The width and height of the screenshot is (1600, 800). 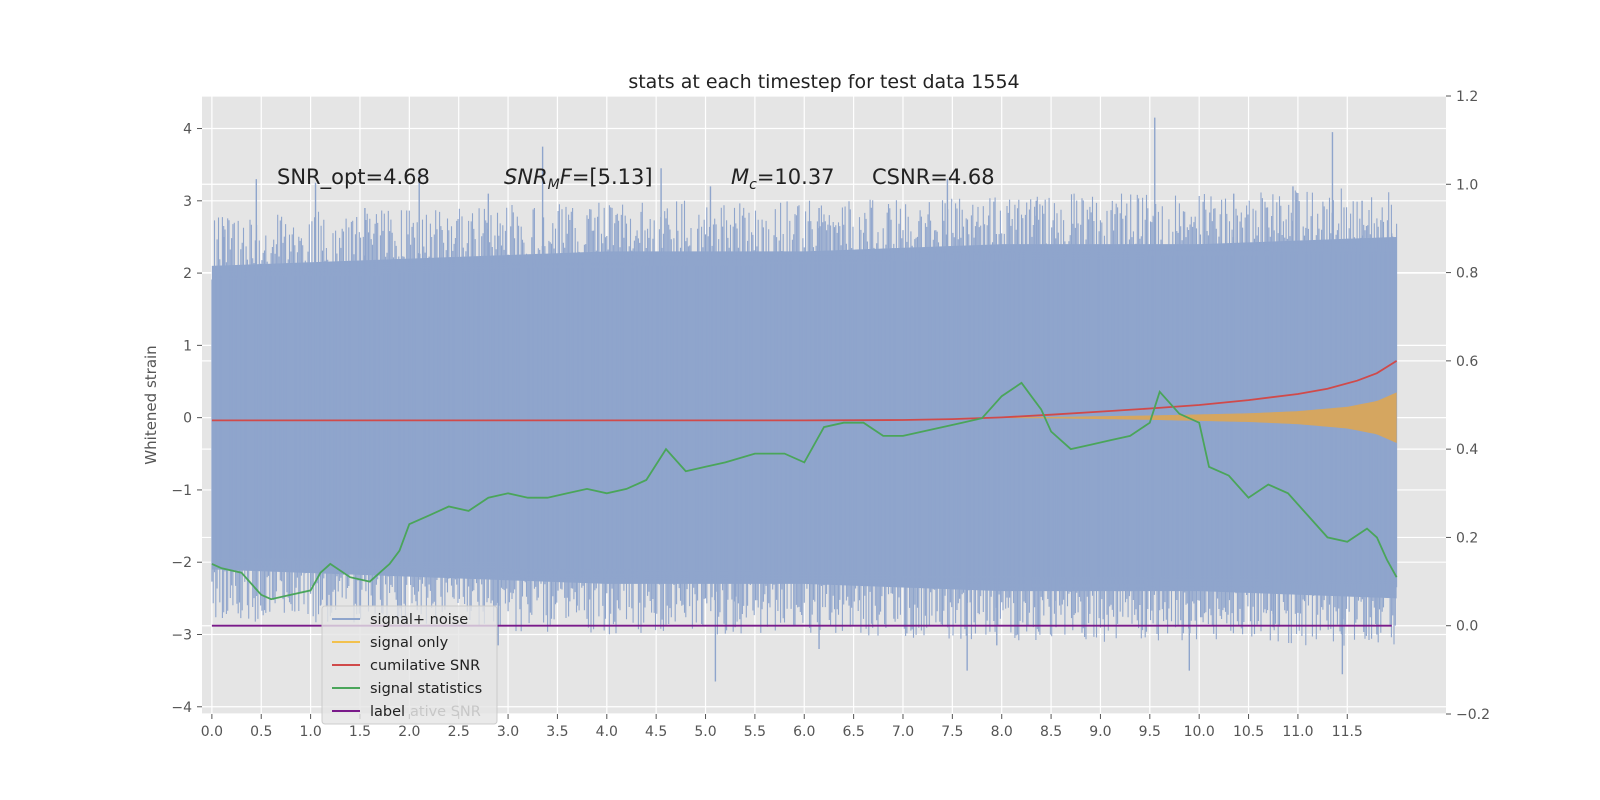 What do you see at coordinates (557, 732) in the screenshot?
I see `x-tick-label: 3.5` at bounding box center [557, 732].